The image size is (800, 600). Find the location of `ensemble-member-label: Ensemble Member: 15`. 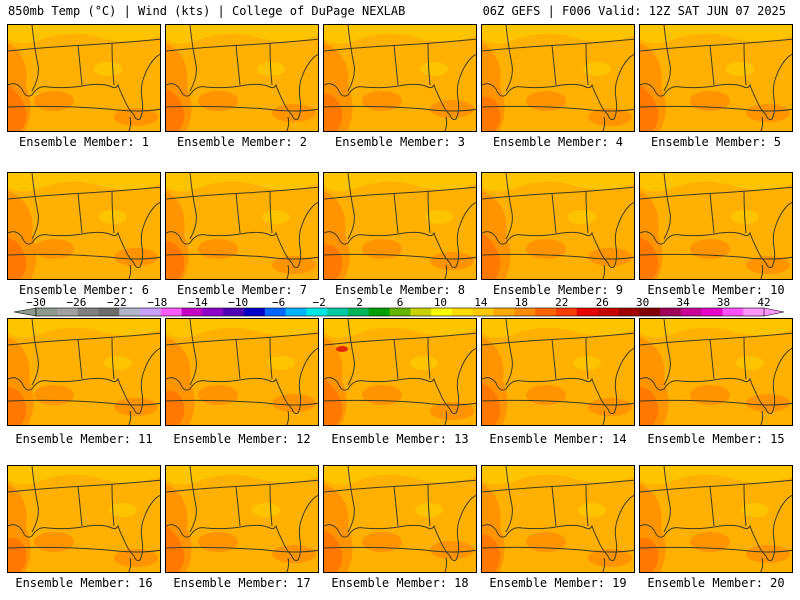

ensemble-member-label: Ensemble Member: 15 is located at coordinates (716, 439).